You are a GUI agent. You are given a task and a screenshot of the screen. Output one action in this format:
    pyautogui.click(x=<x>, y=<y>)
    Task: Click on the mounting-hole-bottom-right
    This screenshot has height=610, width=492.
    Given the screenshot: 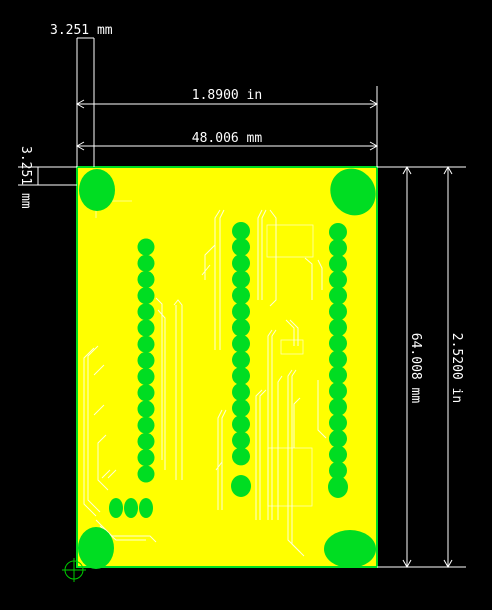 What is the action you would take?
    pyautogui.click(x=350, y=549)
    